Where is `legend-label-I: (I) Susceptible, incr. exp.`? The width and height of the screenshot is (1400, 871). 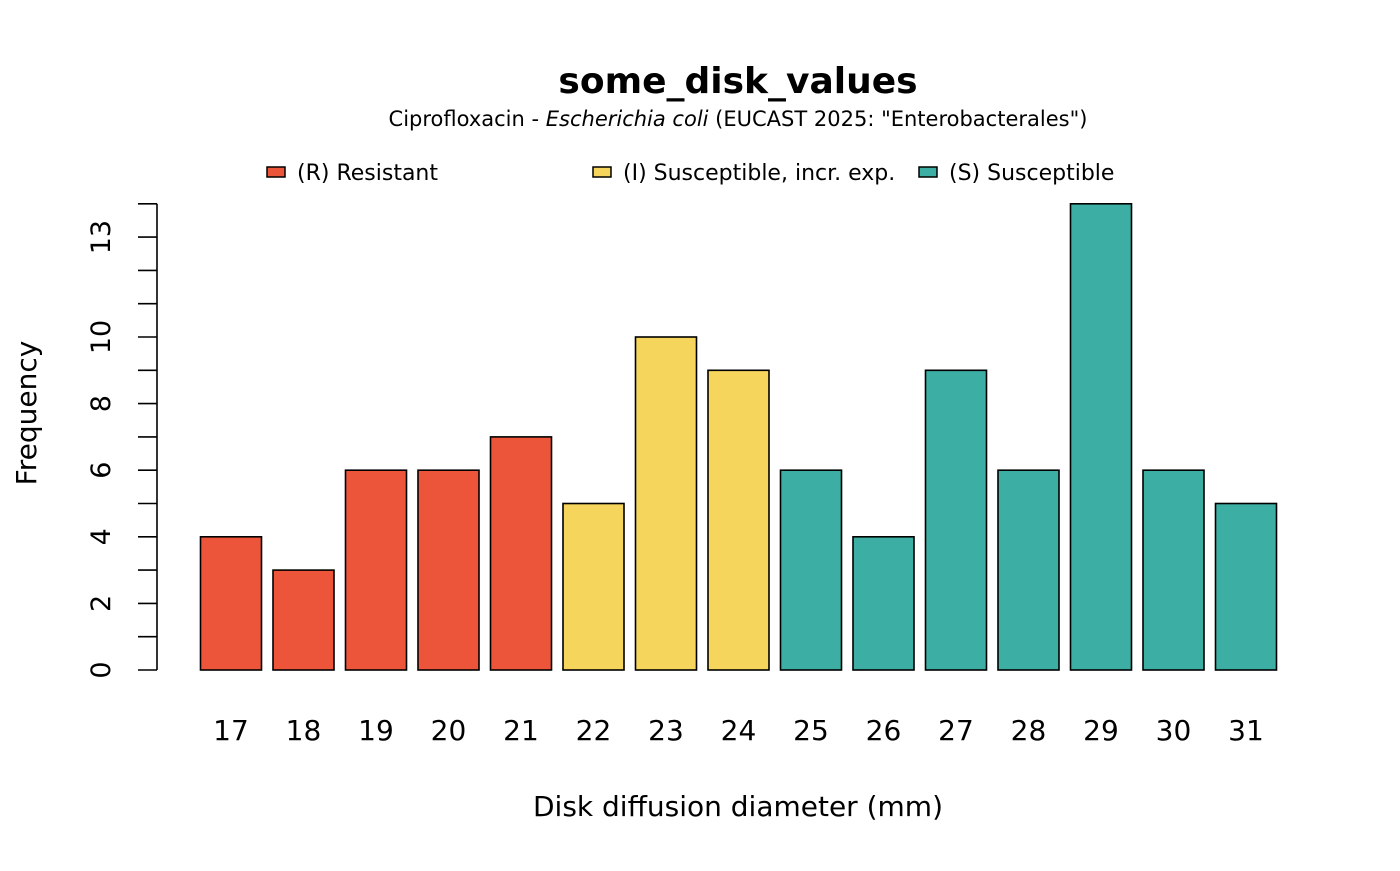
legend-label-I: (I) Susceptible, incr. exp. is located at coordinates (759, 173).